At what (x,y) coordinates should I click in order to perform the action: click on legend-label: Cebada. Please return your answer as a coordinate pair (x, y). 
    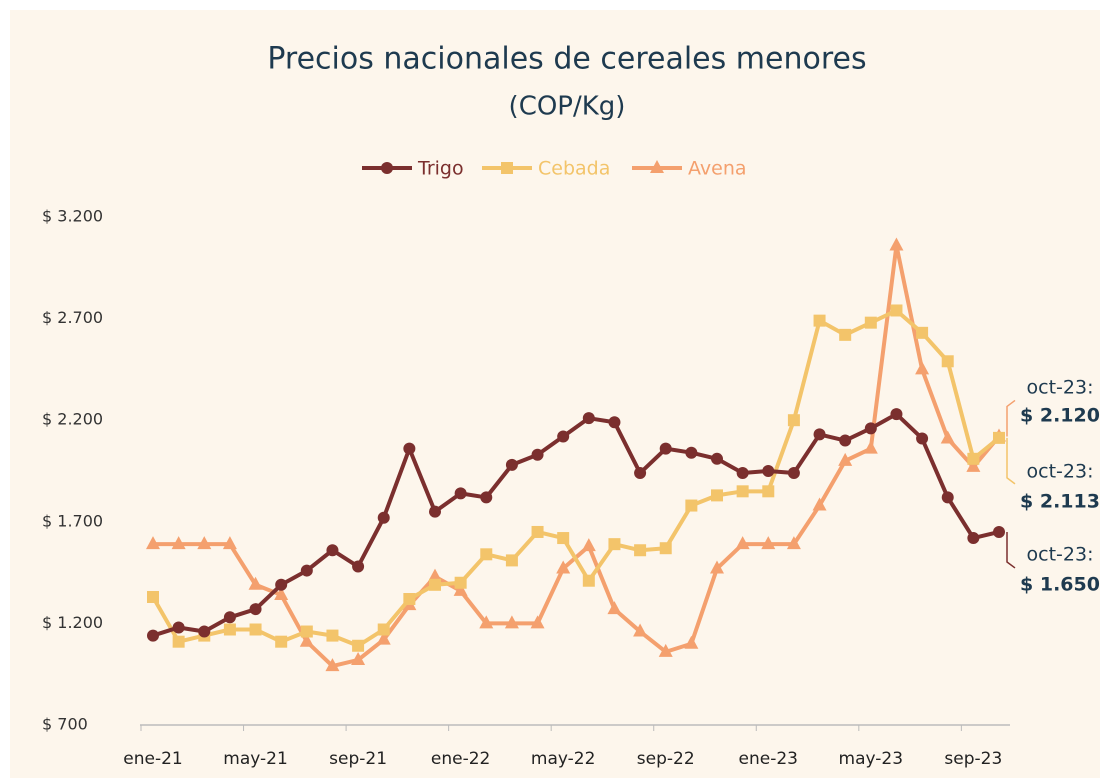
    Looking at the image, I should click on (574, 169).